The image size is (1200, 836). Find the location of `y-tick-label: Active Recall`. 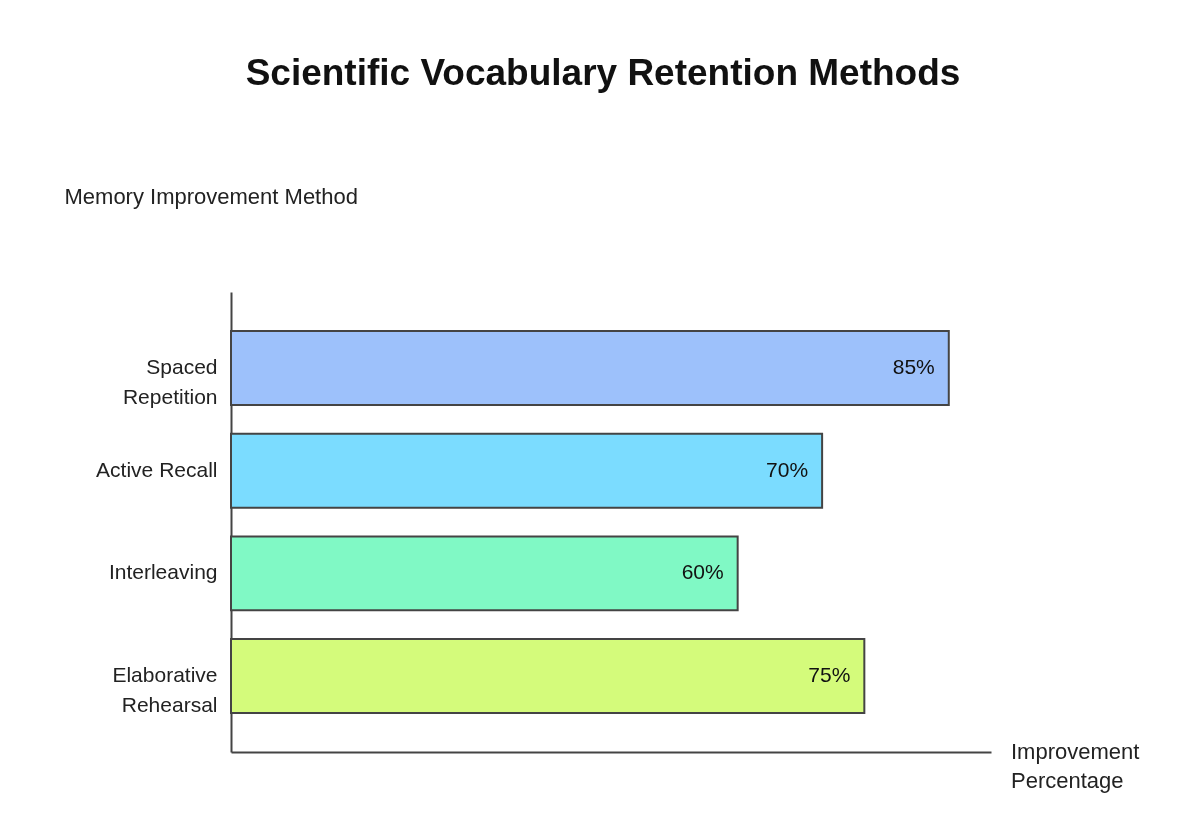

y-tick-label: Active Recall is located at coordinates (157, 469).